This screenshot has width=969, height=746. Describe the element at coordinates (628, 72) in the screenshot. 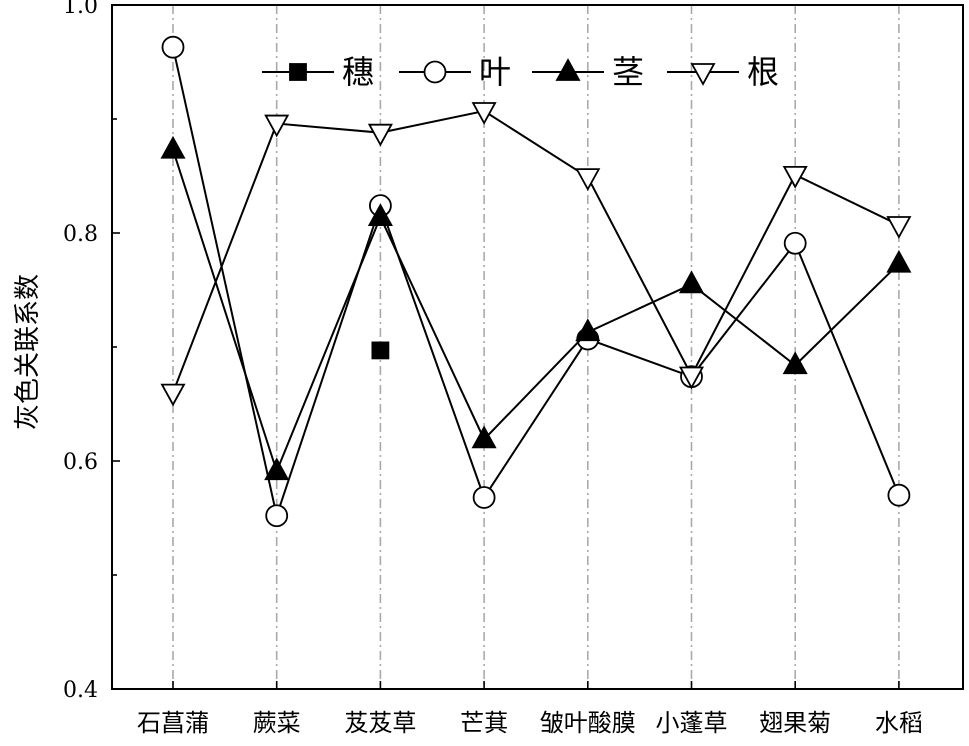

I see `legend-label: 茎` at that location.